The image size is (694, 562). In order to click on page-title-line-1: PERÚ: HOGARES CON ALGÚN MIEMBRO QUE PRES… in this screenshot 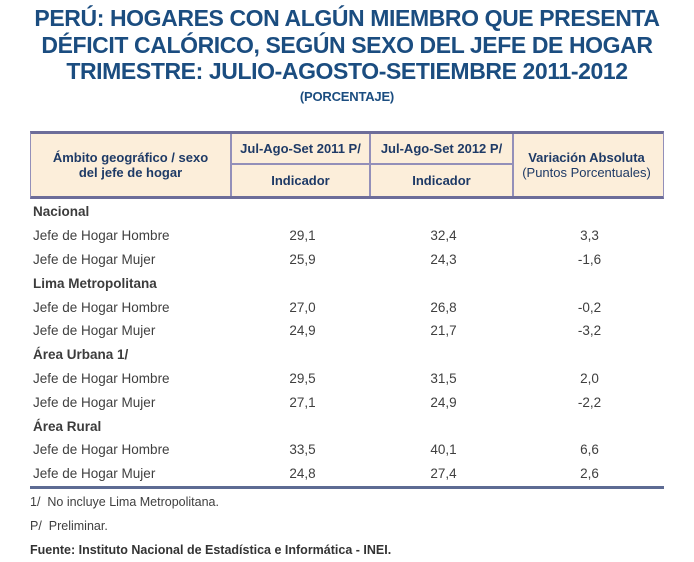, I will do `click(347, 18)`.